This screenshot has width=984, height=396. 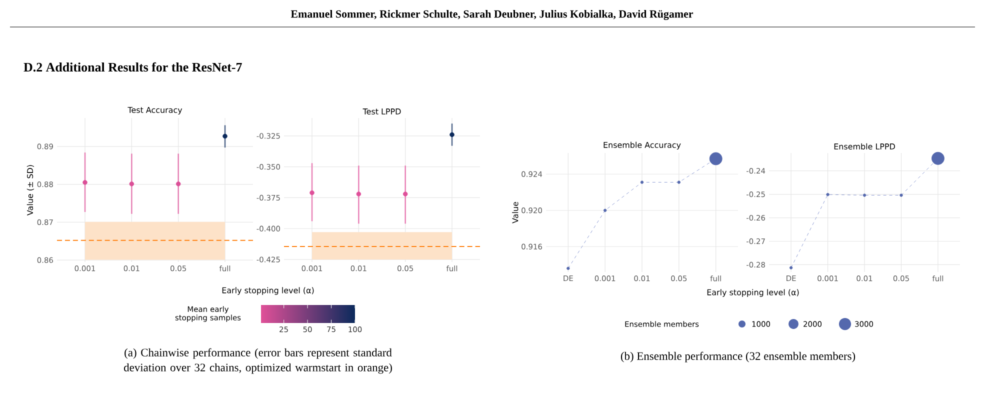 What do you see at coordinates (133, 67) in the screenshot?
I see `text: D.2 Additional Results for the ResNet-7` at bounding box center [133, 67].